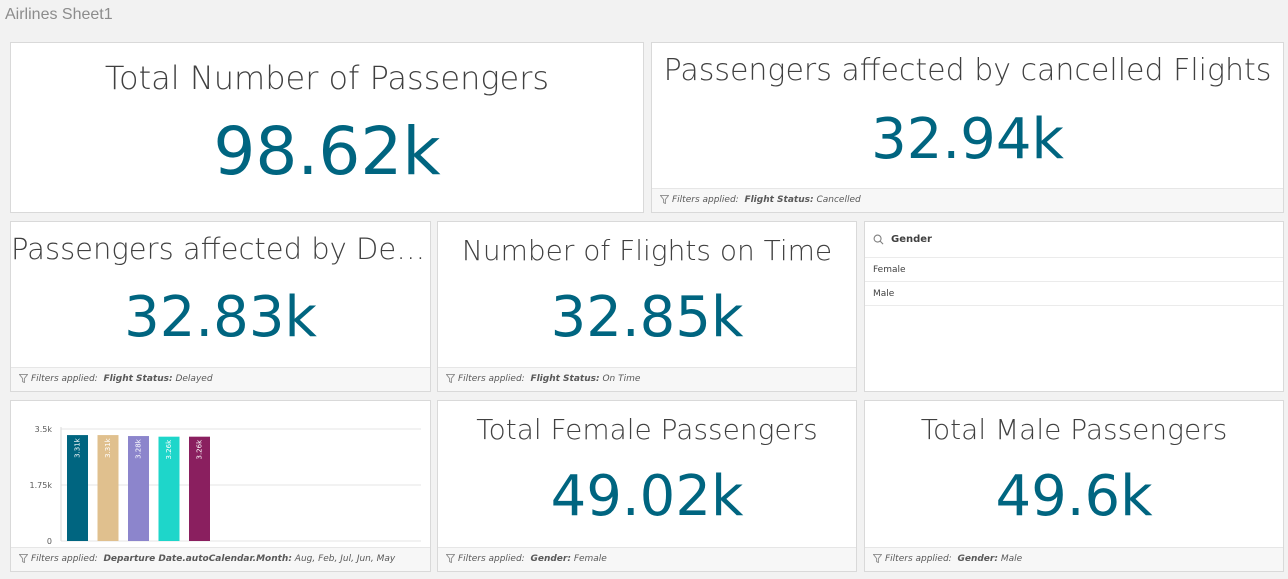 The height and width of the screenshot is (579, 1288). Describe the element at coordinates (647, 429) in the screenshot. I see `kpi-title: Total Female Passengers` at that location.